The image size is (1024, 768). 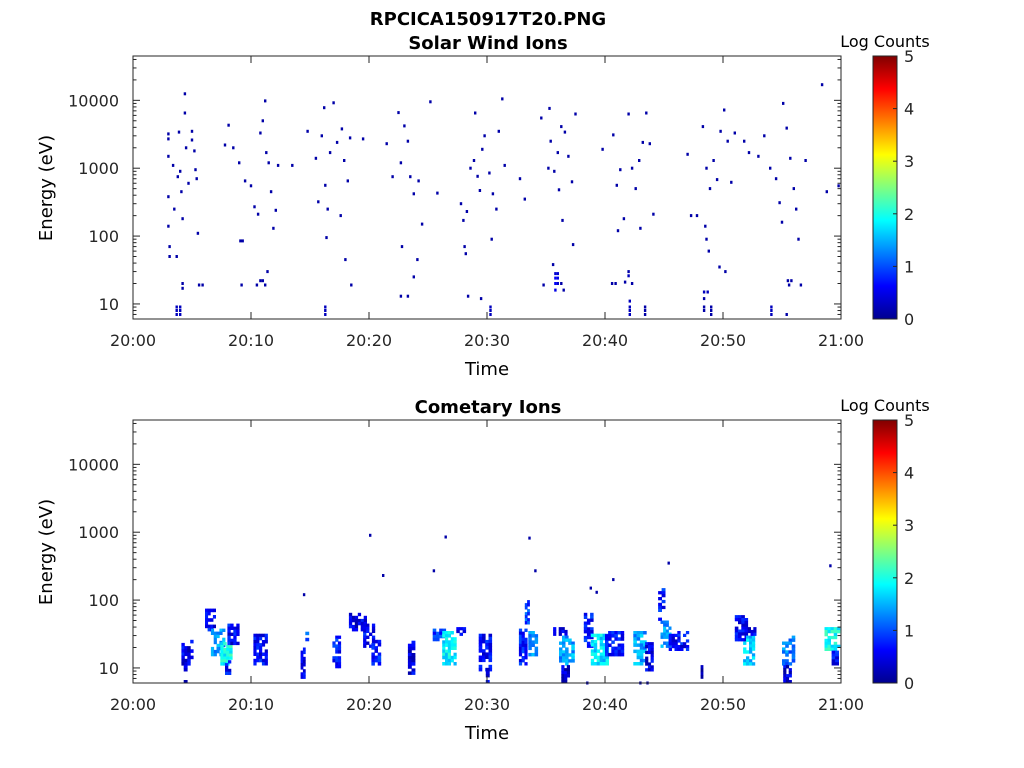 What do you see at coordinates (909, 578) in the screenshot?
I see `colorbar-tick-label: 2` at bounding box center [909, 578].